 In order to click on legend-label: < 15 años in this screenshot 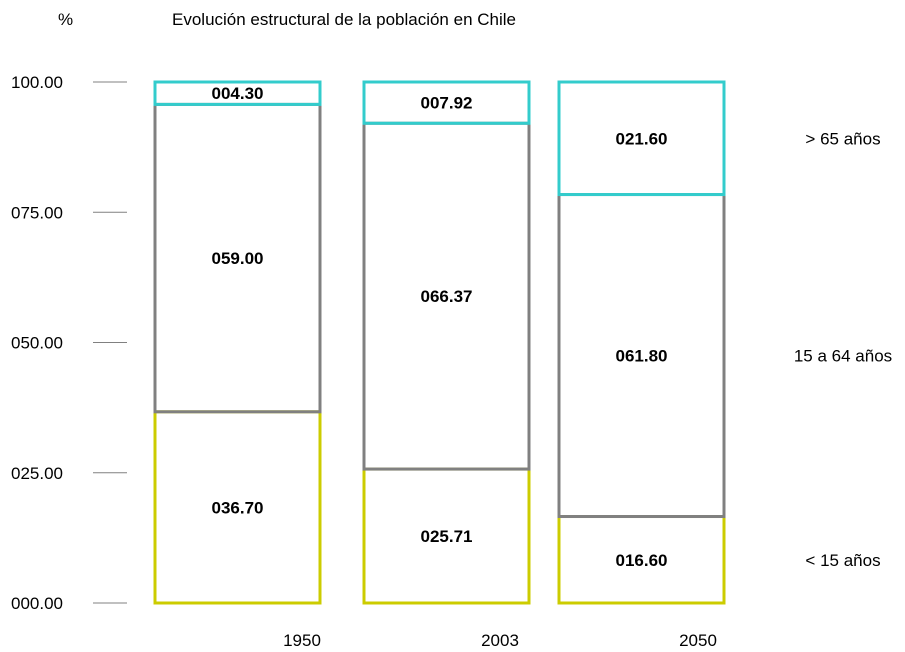, I will do `click(842, 560)`.